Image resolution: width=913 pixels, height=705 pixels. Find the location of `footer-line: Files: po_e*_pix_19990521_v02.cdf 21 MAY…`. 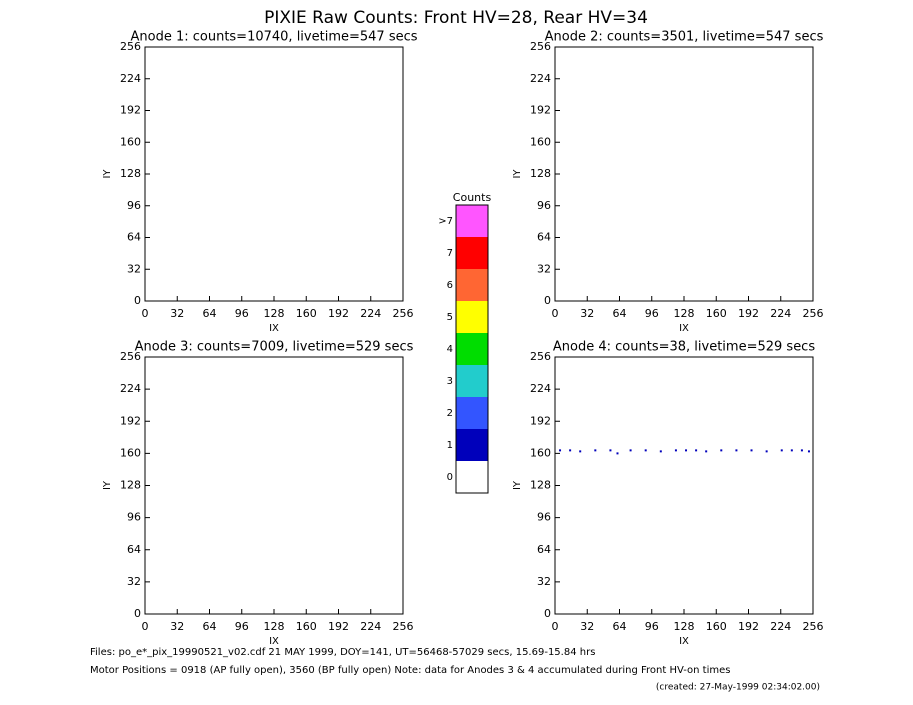

footer-line: Files: po_e*_pix_19990521_v02.cdf 21 MAY… is located at coordinates (342, 652).